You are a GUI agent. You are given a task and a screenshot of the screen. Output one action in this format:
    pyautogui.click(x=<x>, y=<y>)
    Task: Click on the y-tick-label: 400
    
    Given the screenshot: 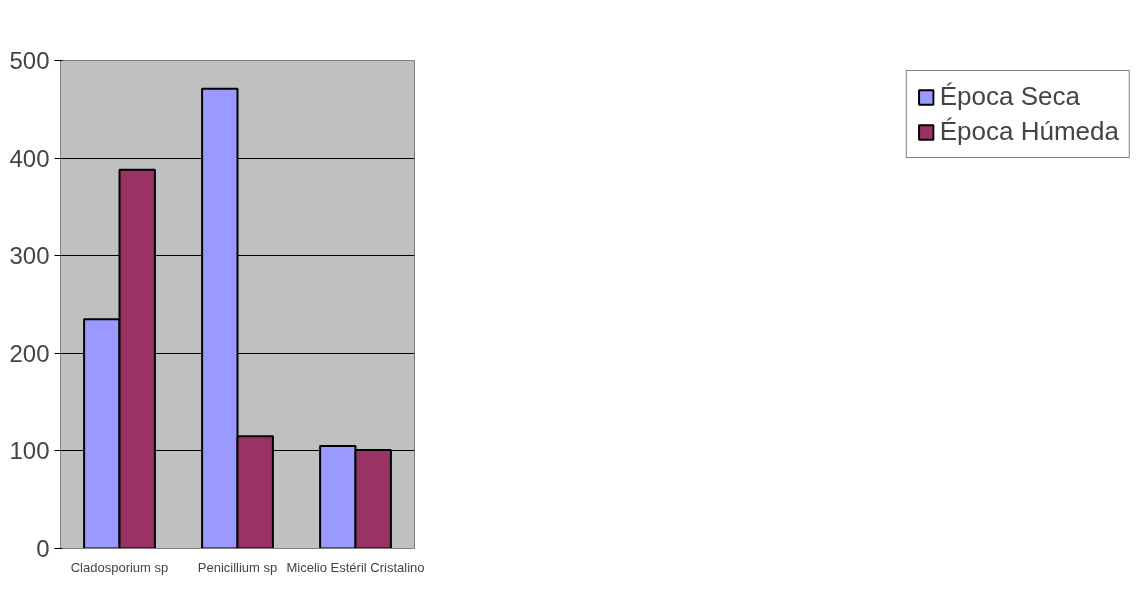 What is the action you would take?
    pyautogui.click(x=29, y=158)
    